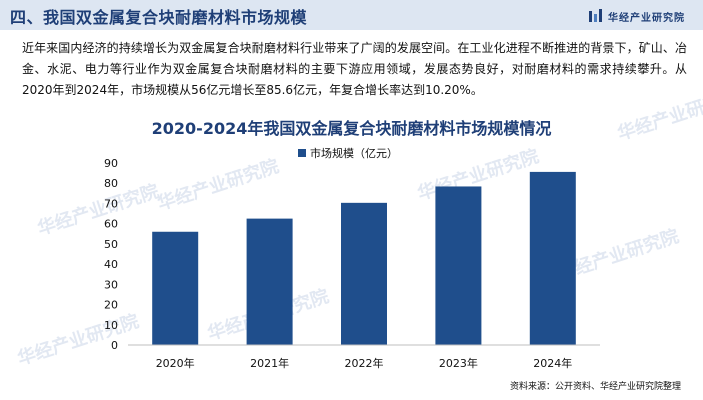 The height and width of the screenshot is (400, 703). Describe the element at coordinates (458, 363) in the screenshot. I see `x-tick-label: 2023年` at that location.